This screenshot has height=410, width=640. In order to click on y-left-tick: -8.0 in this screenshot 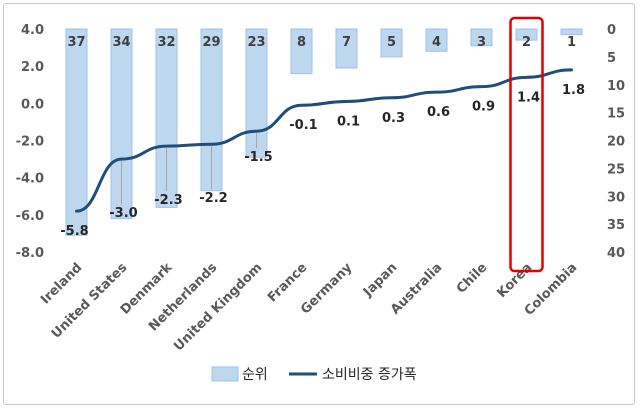, I will do `click(30, 253)`.